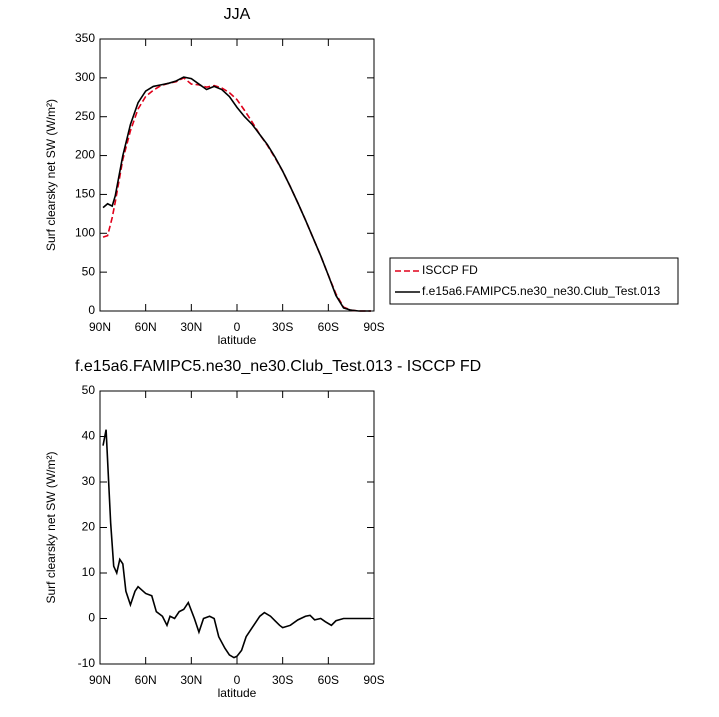  Describe the element at coordinates (85, 232) in the screenshot. I see `y-tick-label: 100` at that location.